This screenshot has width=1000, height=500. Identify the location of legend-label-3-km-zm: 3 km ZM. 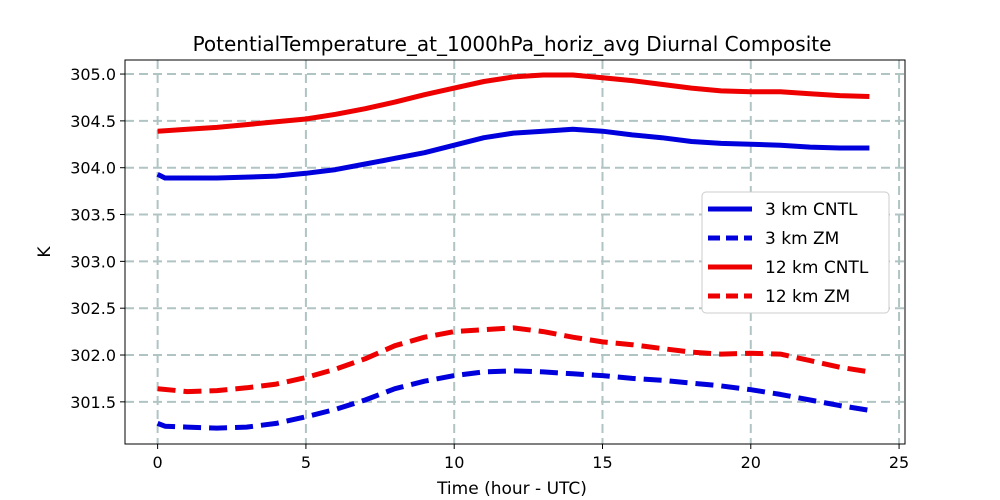
(802, 239).